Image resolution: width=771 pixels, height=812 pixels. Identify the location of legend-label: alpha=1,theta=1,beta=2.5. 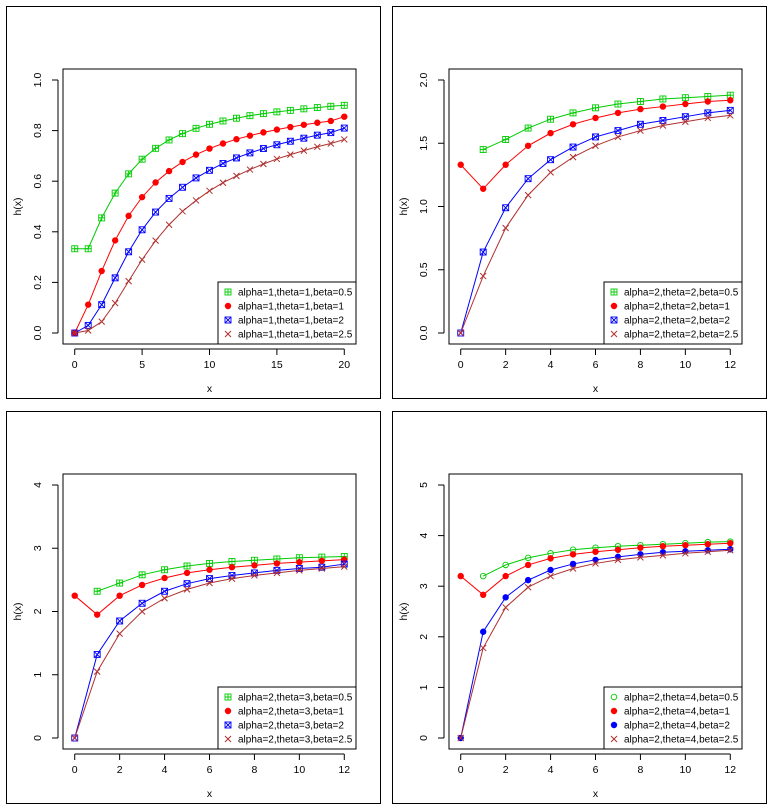
(295, 335).